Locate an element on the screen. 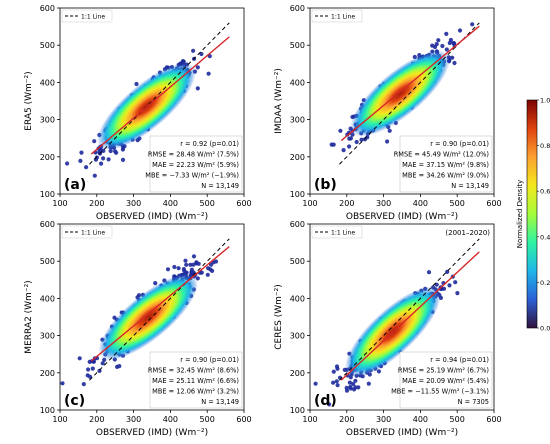 The width and height of the screenshot is (550, 444). panel-label: (c) is located at coordinates (74, 401).